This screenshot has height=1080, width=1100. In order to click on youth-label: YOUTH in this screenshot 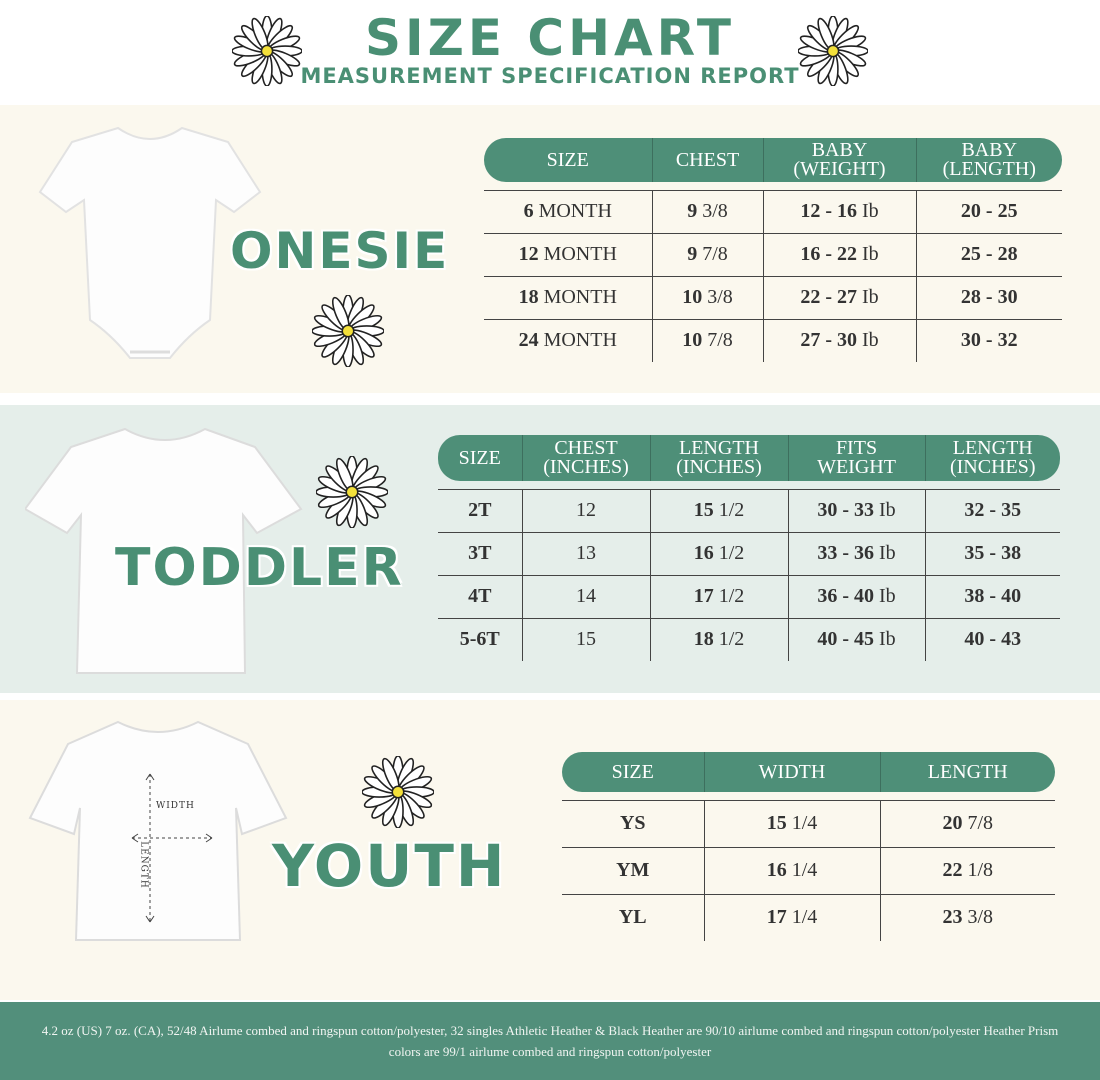, I will do `click(389, 866)`.